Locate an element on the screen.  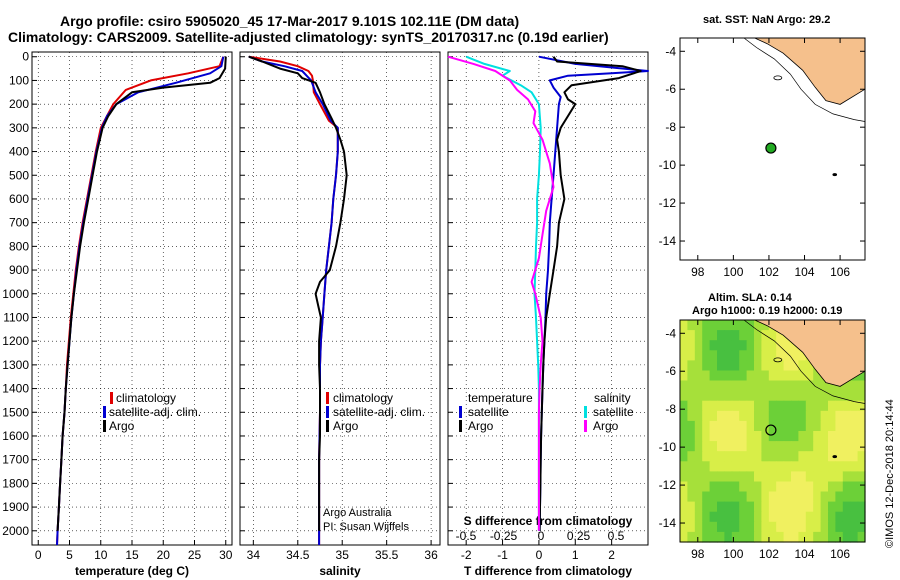
x-tick-label: 0 is located at coordinates (539, 555).